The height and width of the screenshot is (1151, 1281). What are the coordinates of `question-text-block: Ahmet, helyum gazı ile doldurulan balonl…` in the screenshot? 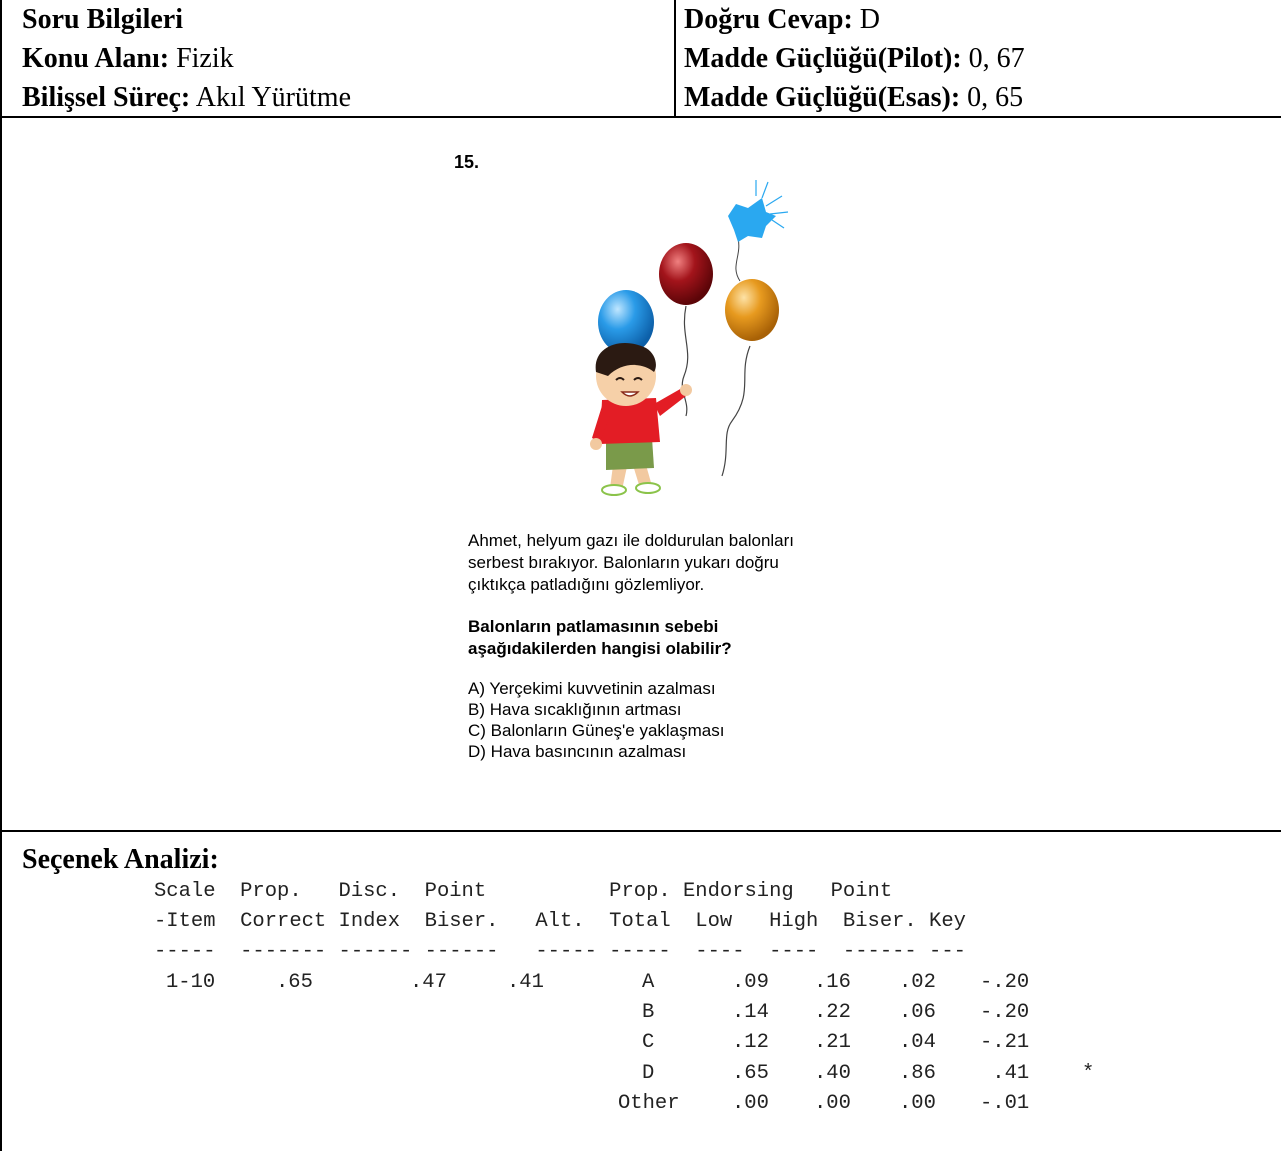 It's located at (678, 646).